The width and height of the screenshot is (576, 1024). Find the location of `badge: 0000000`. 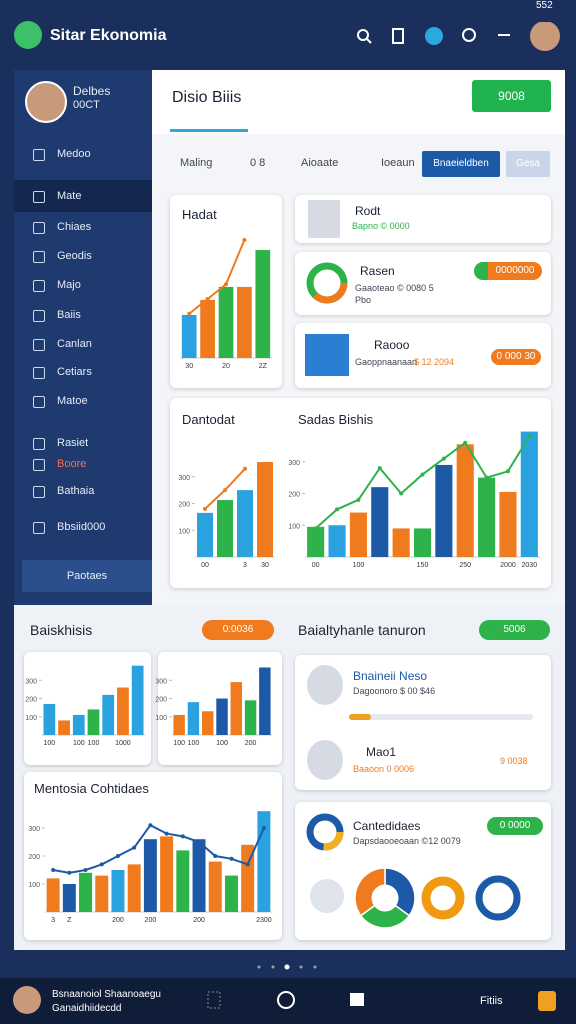

badge: 0000000 is located at coordinates (508, 271).